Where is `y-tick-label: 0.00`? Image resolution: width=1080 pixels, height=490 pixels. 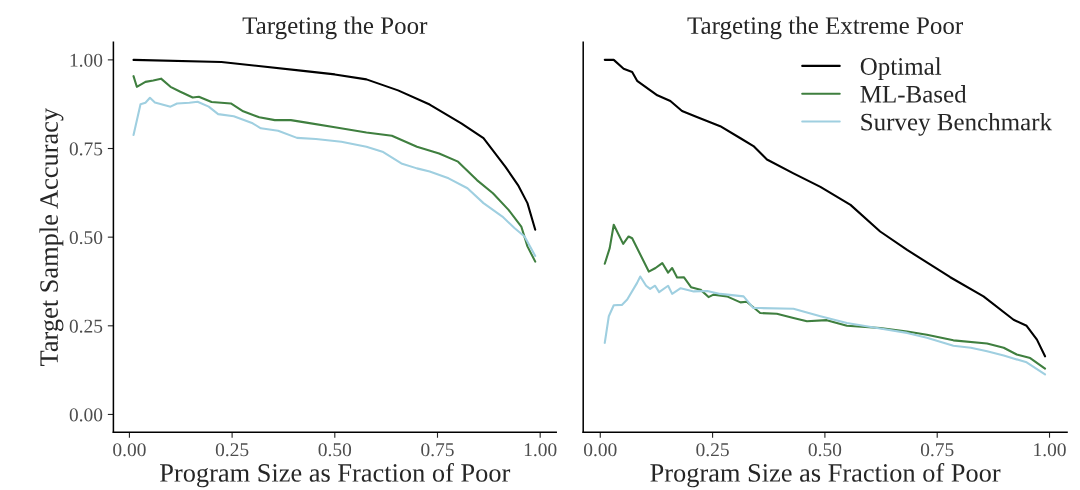
y-tick-label: 0.00 is located at coordinates (86, 415).